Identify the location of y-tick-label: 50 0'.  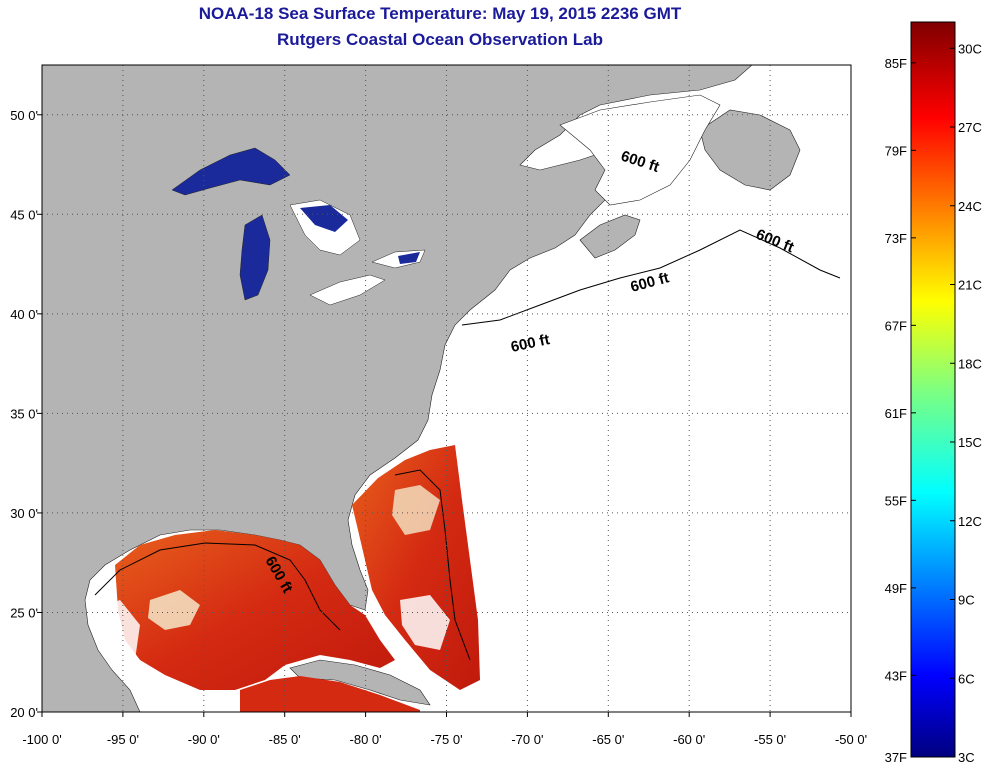
(24, 115).